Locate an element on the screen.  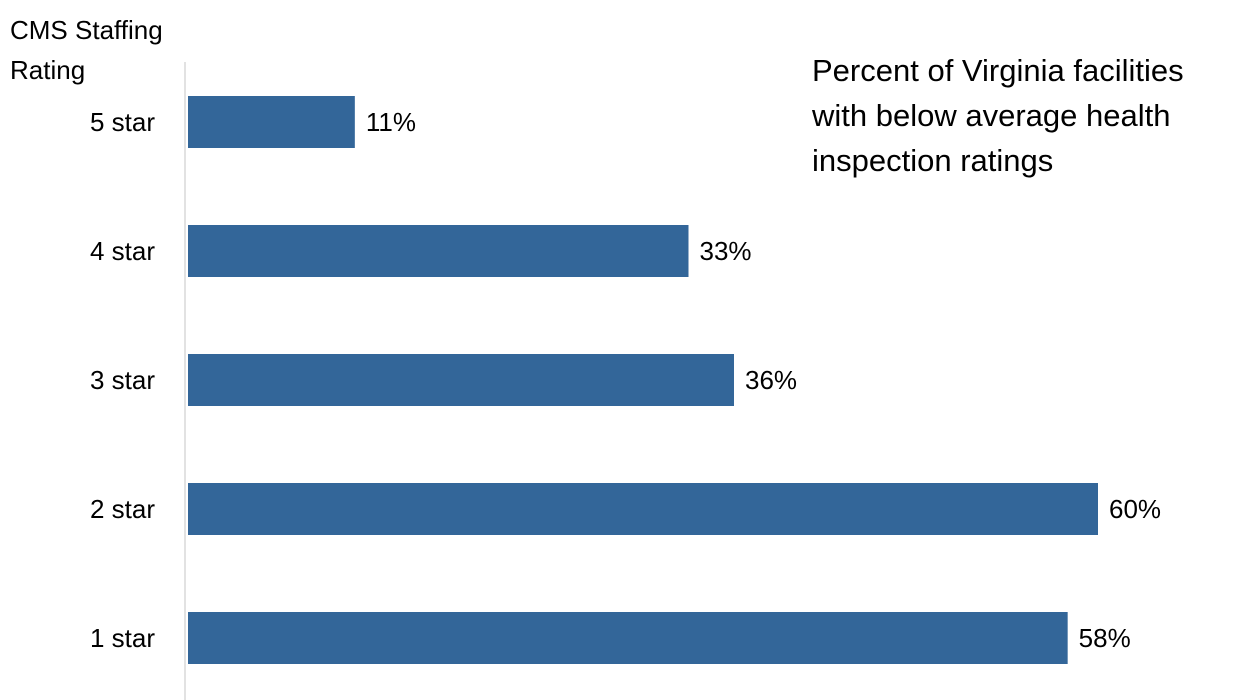
bar-3-star is located at coordinates (461, 380).